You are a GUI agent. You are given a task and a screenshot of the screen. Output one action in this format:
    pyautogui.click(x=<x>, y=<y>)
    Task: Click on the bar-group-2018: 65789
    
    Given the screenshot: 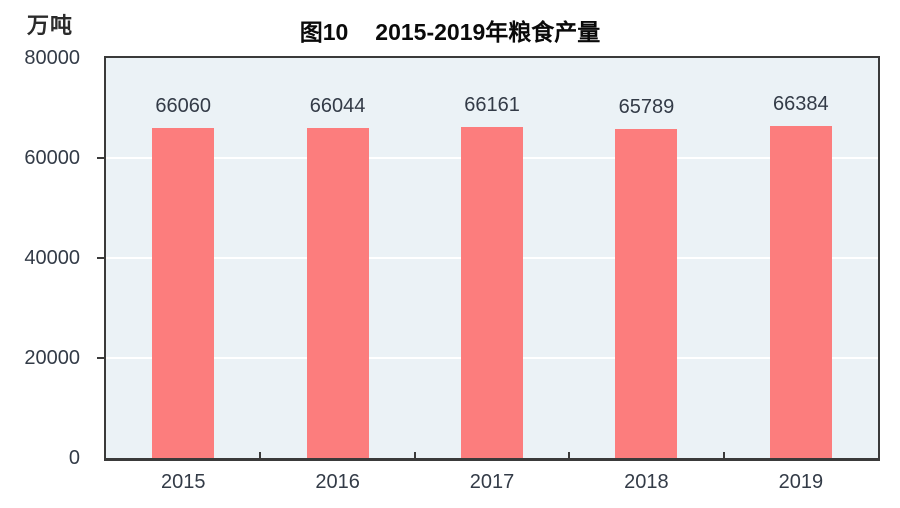 What is the action you would take?
    pyautogui.click(x=646, y=258)
    